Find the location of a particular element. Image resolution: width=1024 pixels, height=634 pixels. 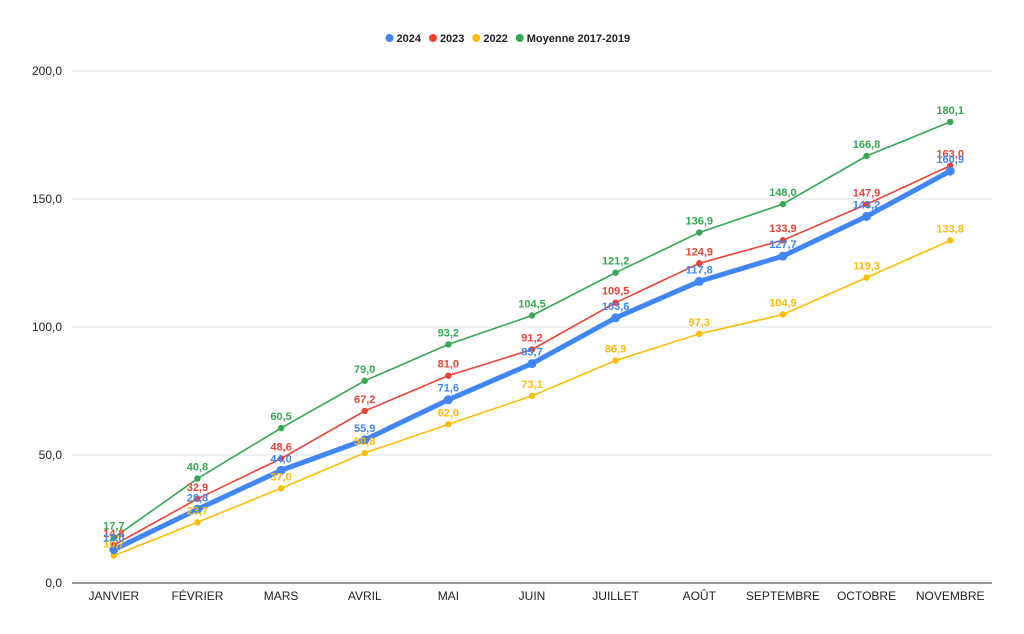

data-label-2024: 71,6 is located at coordinates (448, 389).